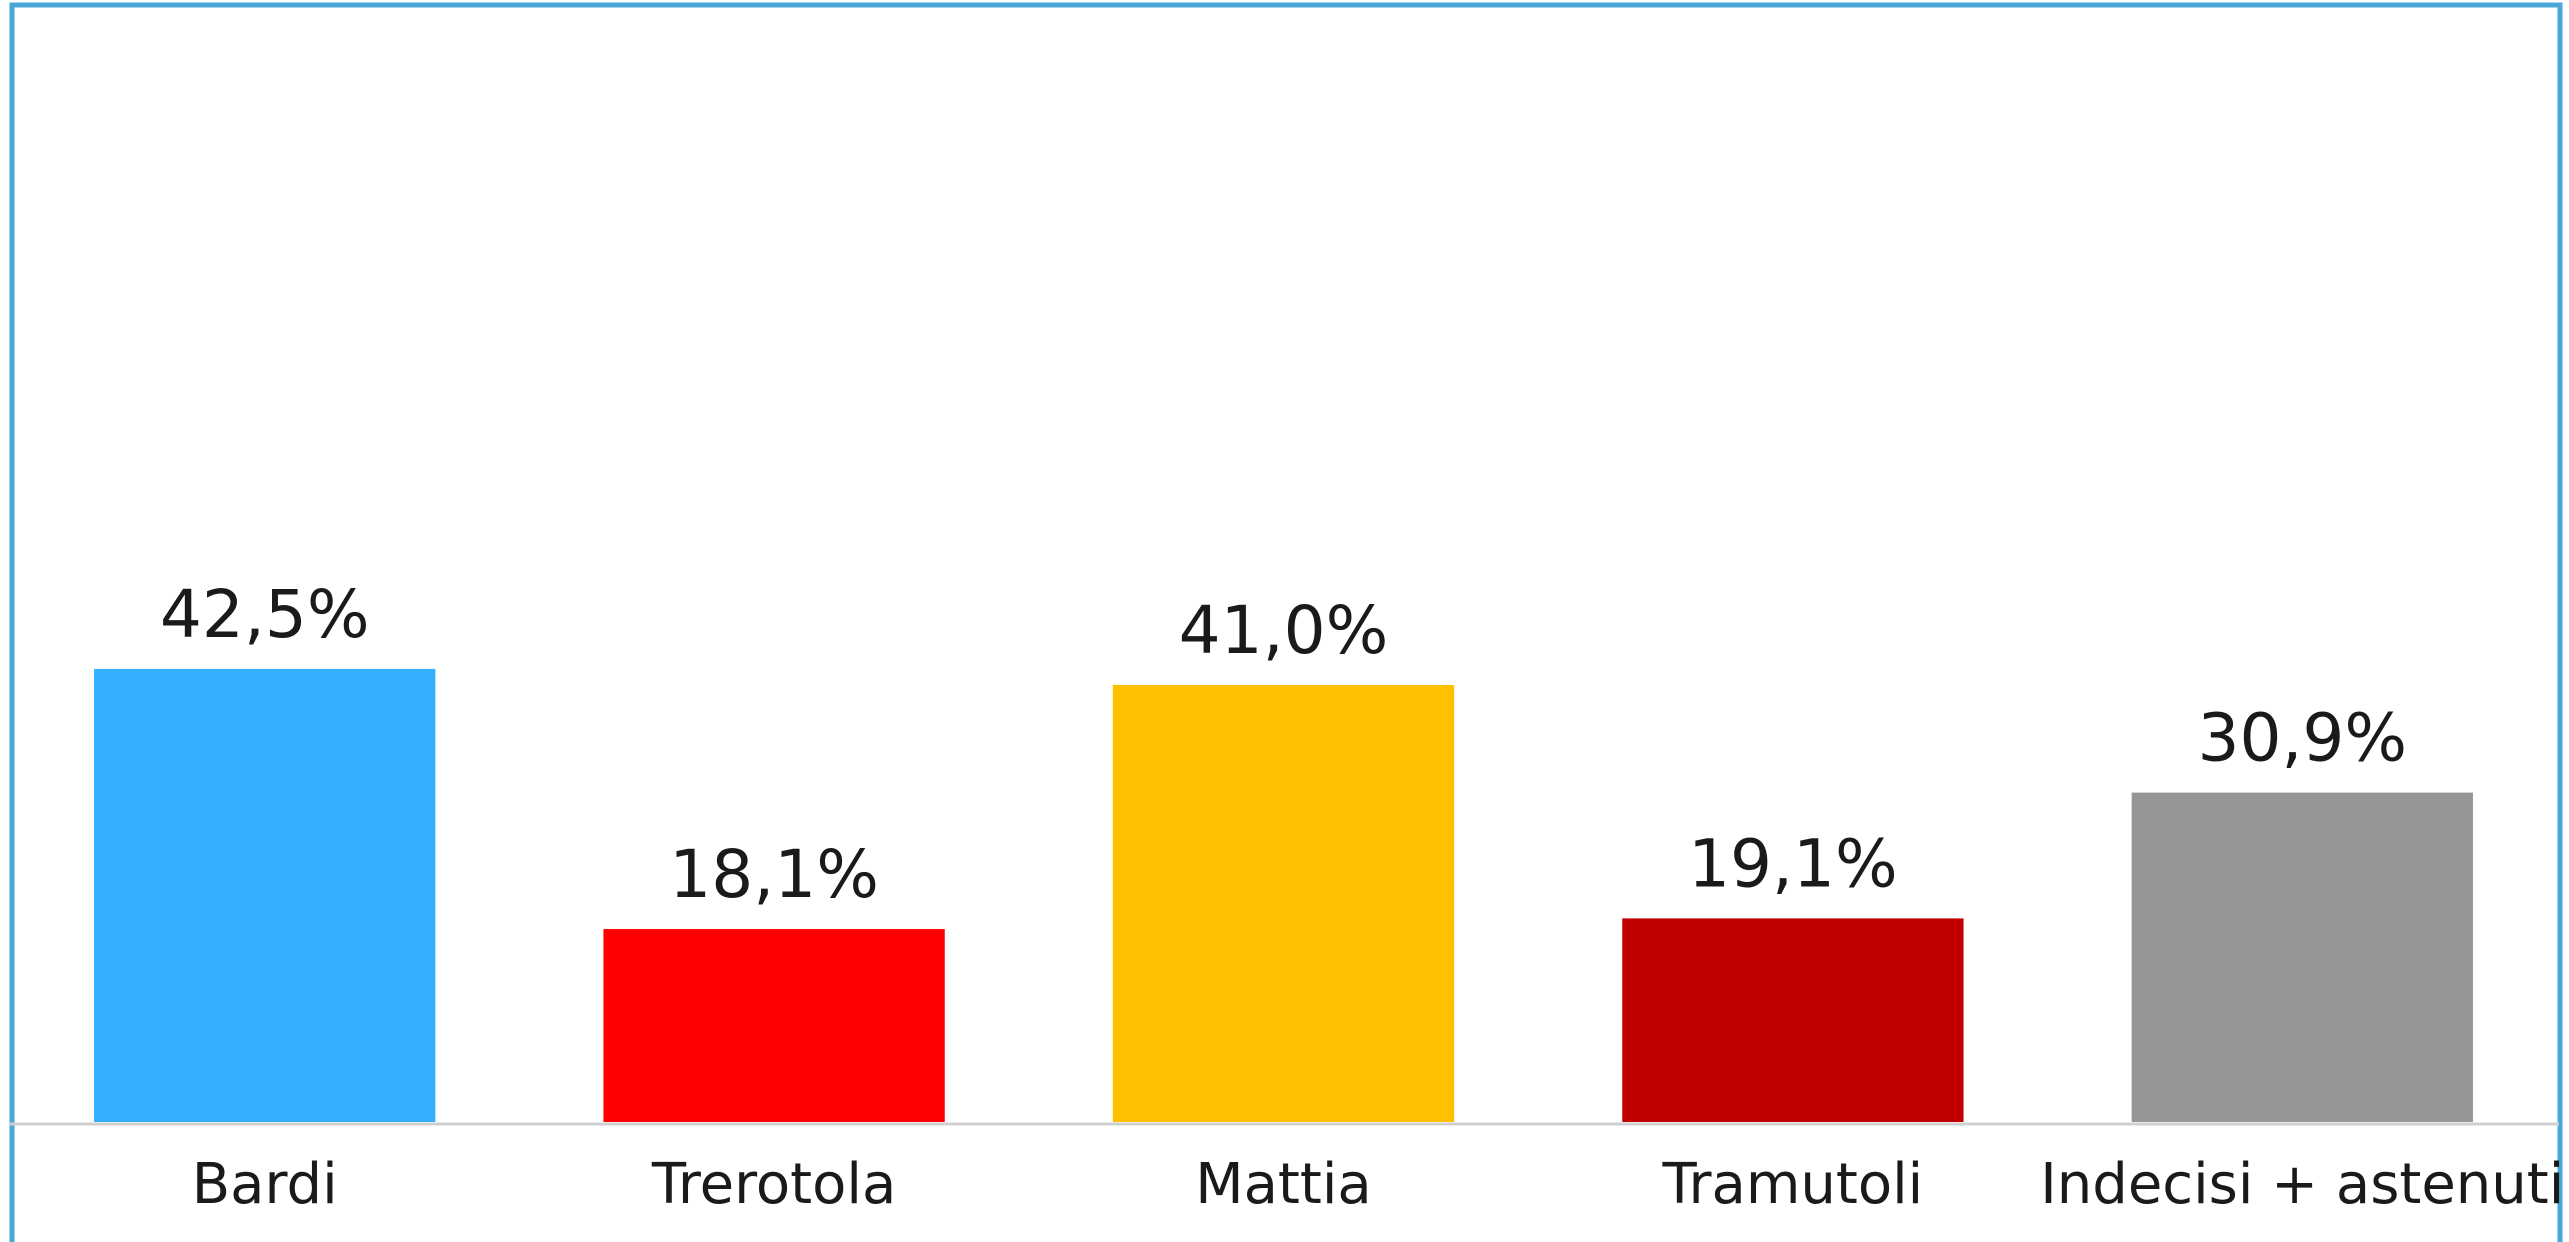 The image size is (2569, 1242). Describe the element at coordinates (1793, 863) in the screenshot. I see `value-label: 19,1%` at that location.